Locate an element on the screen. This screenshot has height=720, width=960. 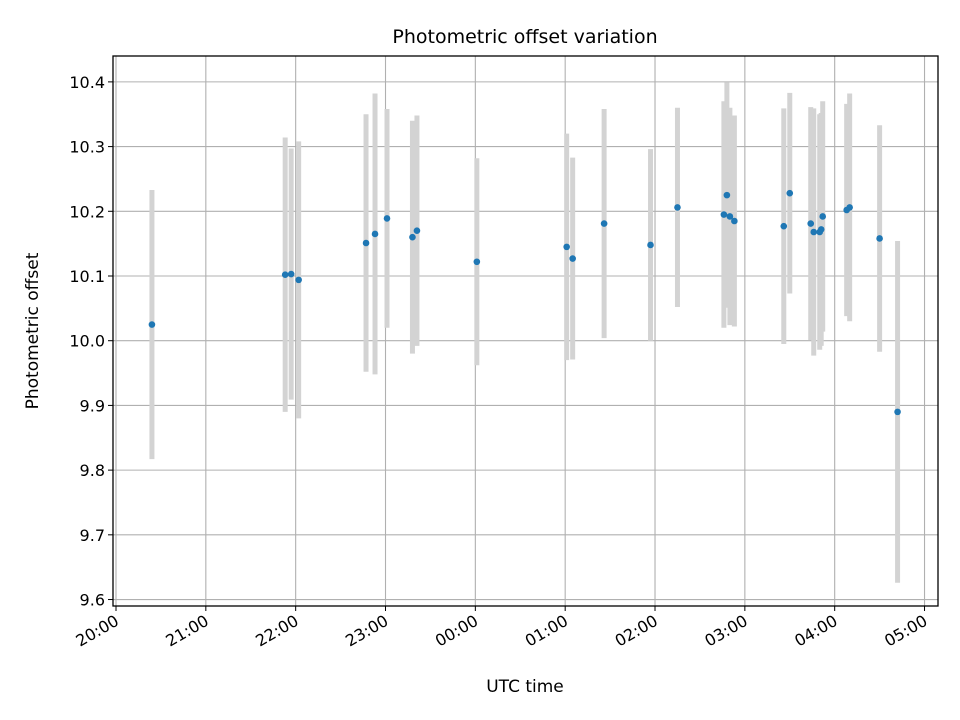
y-tick-label: 10.2 is located at coordinates (87, 211).